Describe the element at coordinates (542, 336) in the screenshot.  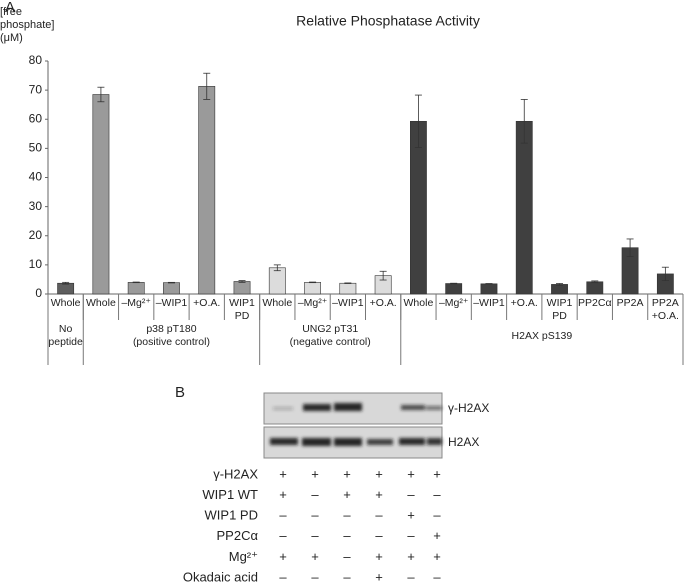
I see `group-label: H2AX pS139` at that location.